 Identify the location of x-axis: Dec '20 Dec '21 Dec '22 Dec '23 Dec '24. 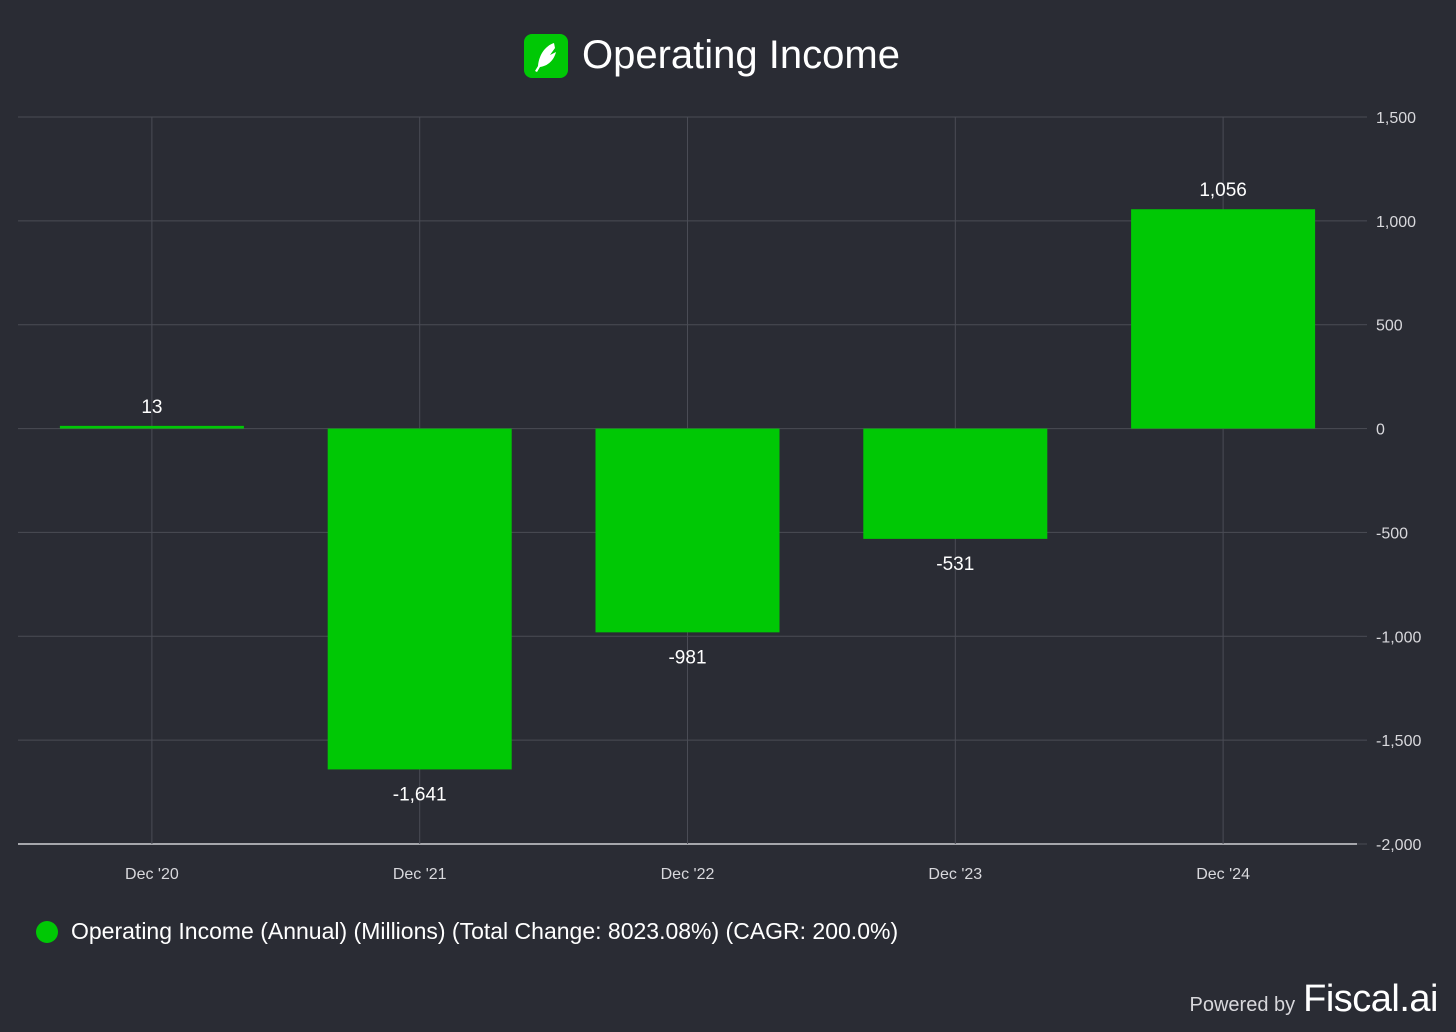
(687, 874).